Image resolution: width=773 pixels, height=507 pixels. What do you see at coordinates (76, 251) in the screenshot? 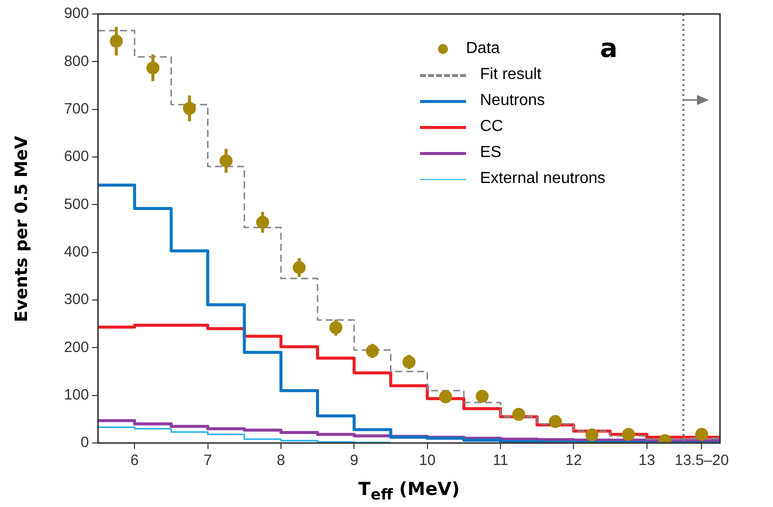
I see `y-tick-label: 400` at bounding box center [76, 251].